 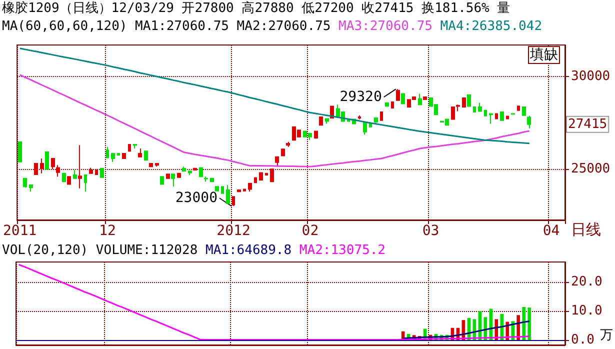 I want to click on annotation: 27415, so click(x=588, y=124).